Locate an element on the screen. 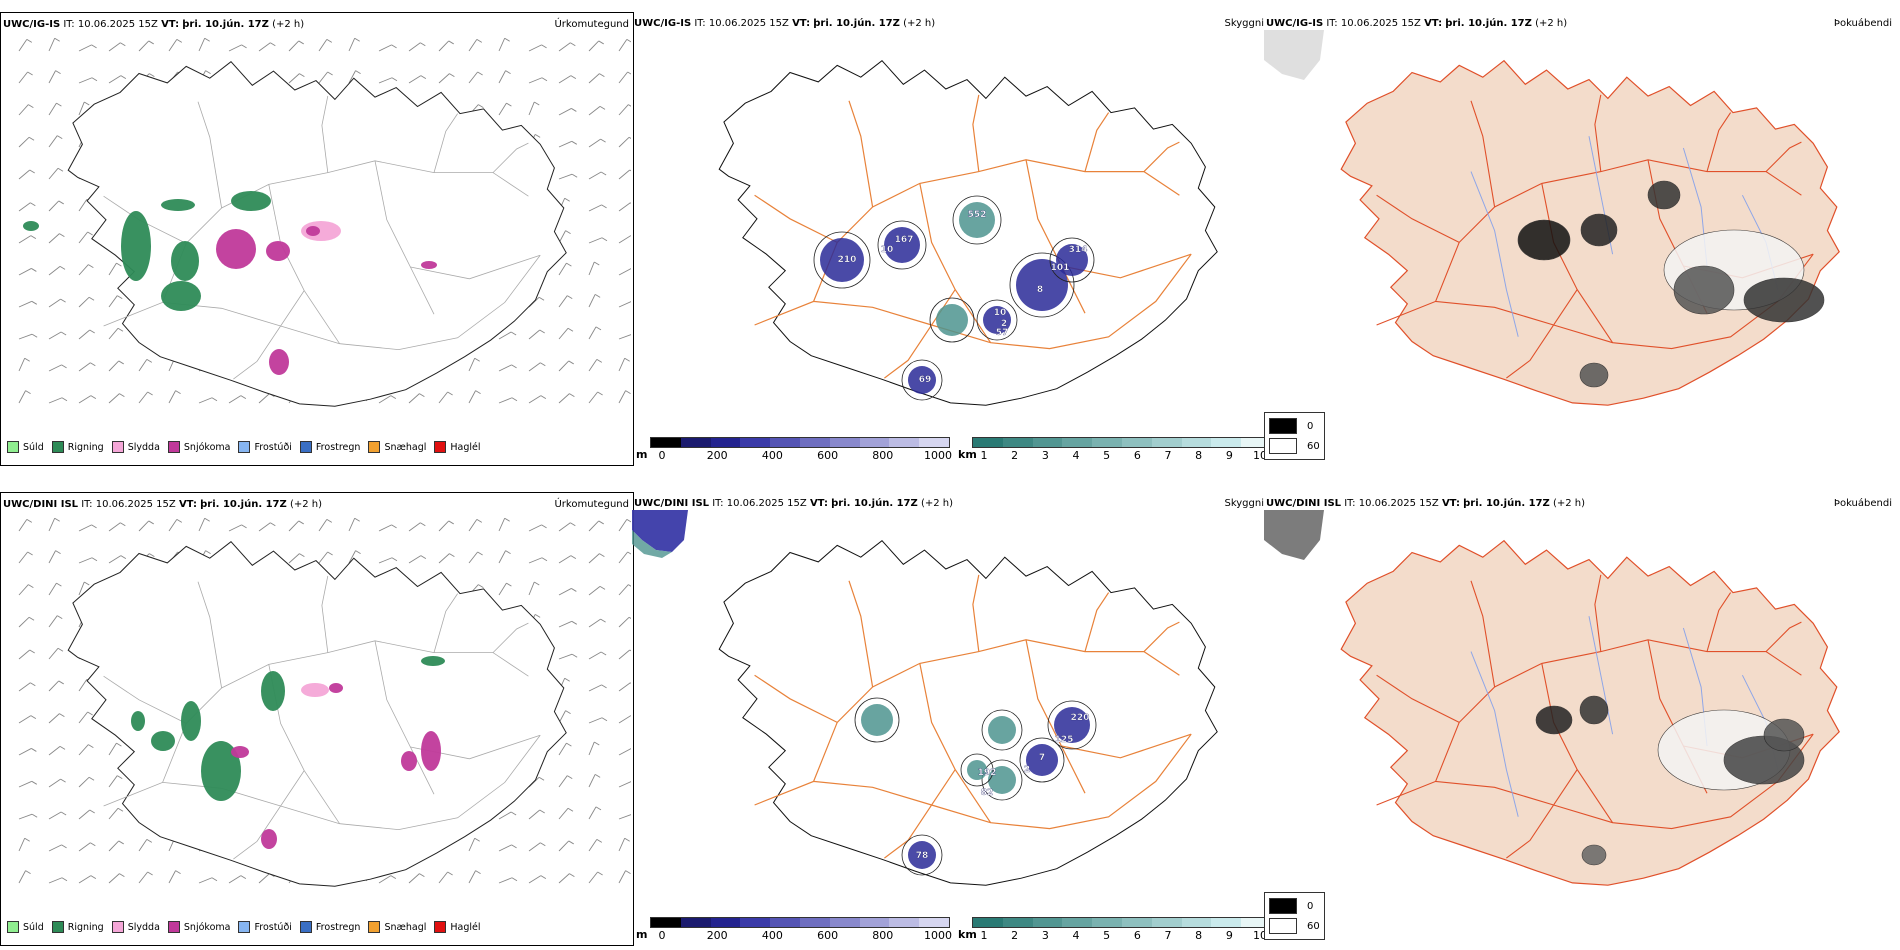 The image size is (1900, 950). cloud-area is located at coordinates (1784, 300).